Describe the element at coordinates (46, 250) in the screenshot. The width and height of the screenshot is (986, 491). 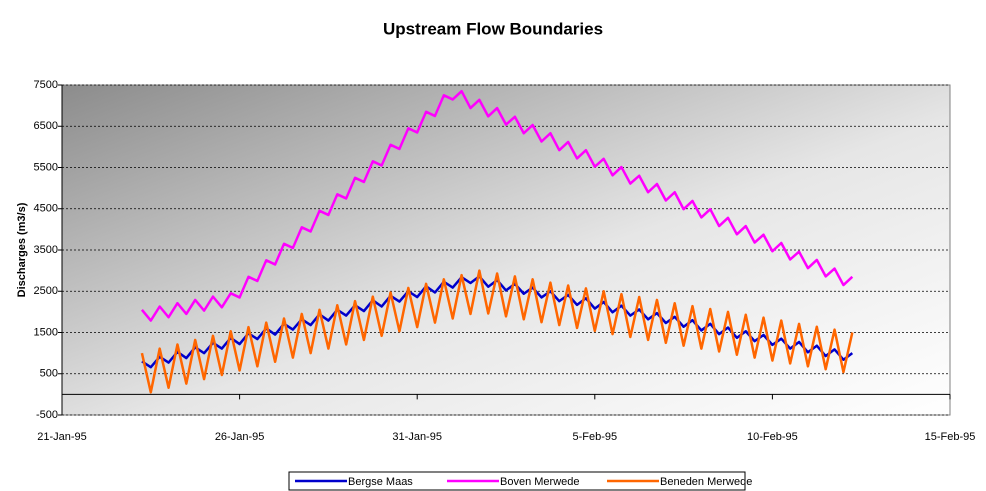
I see `y-tick-label: 3500` at that location.